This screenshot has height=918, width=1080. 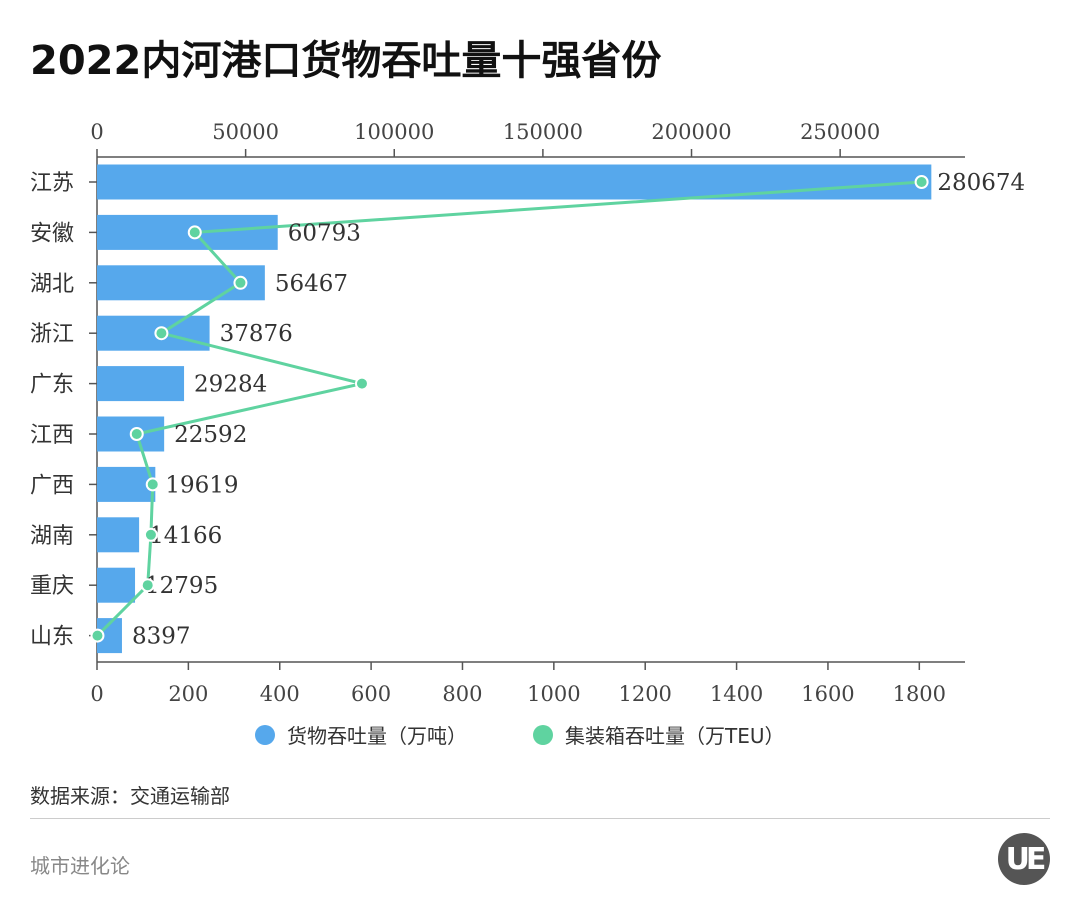 I want to click on category-label: 山东, so click(x=52, y=637).